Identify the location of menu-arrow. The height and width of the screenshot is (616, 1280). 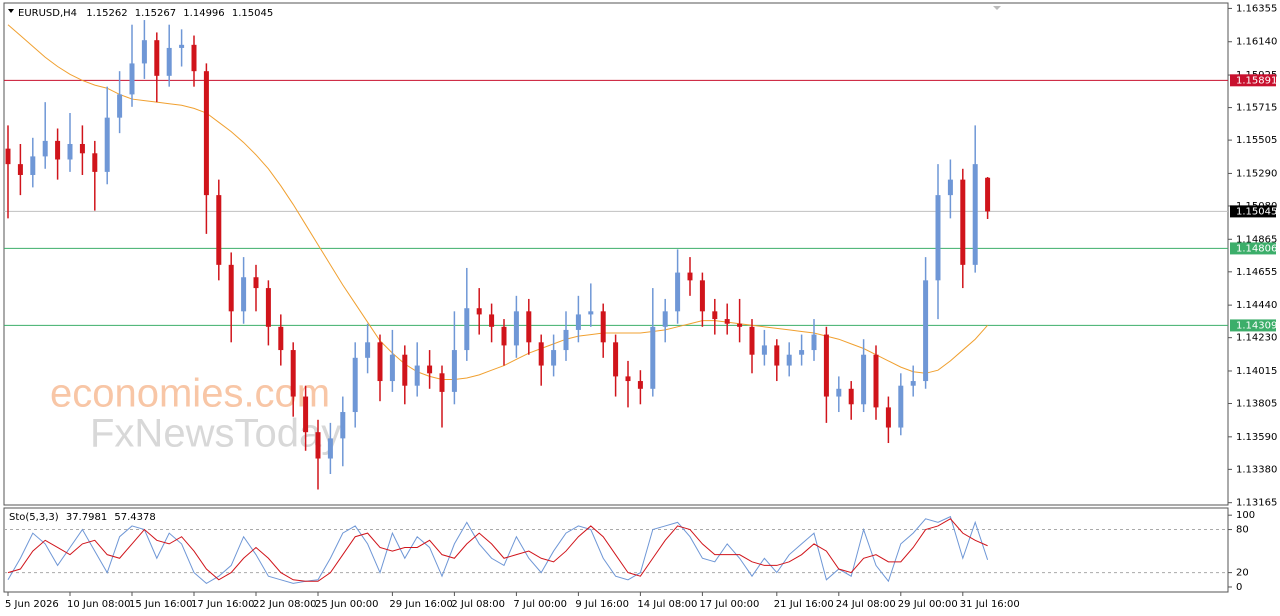
(11, 11).